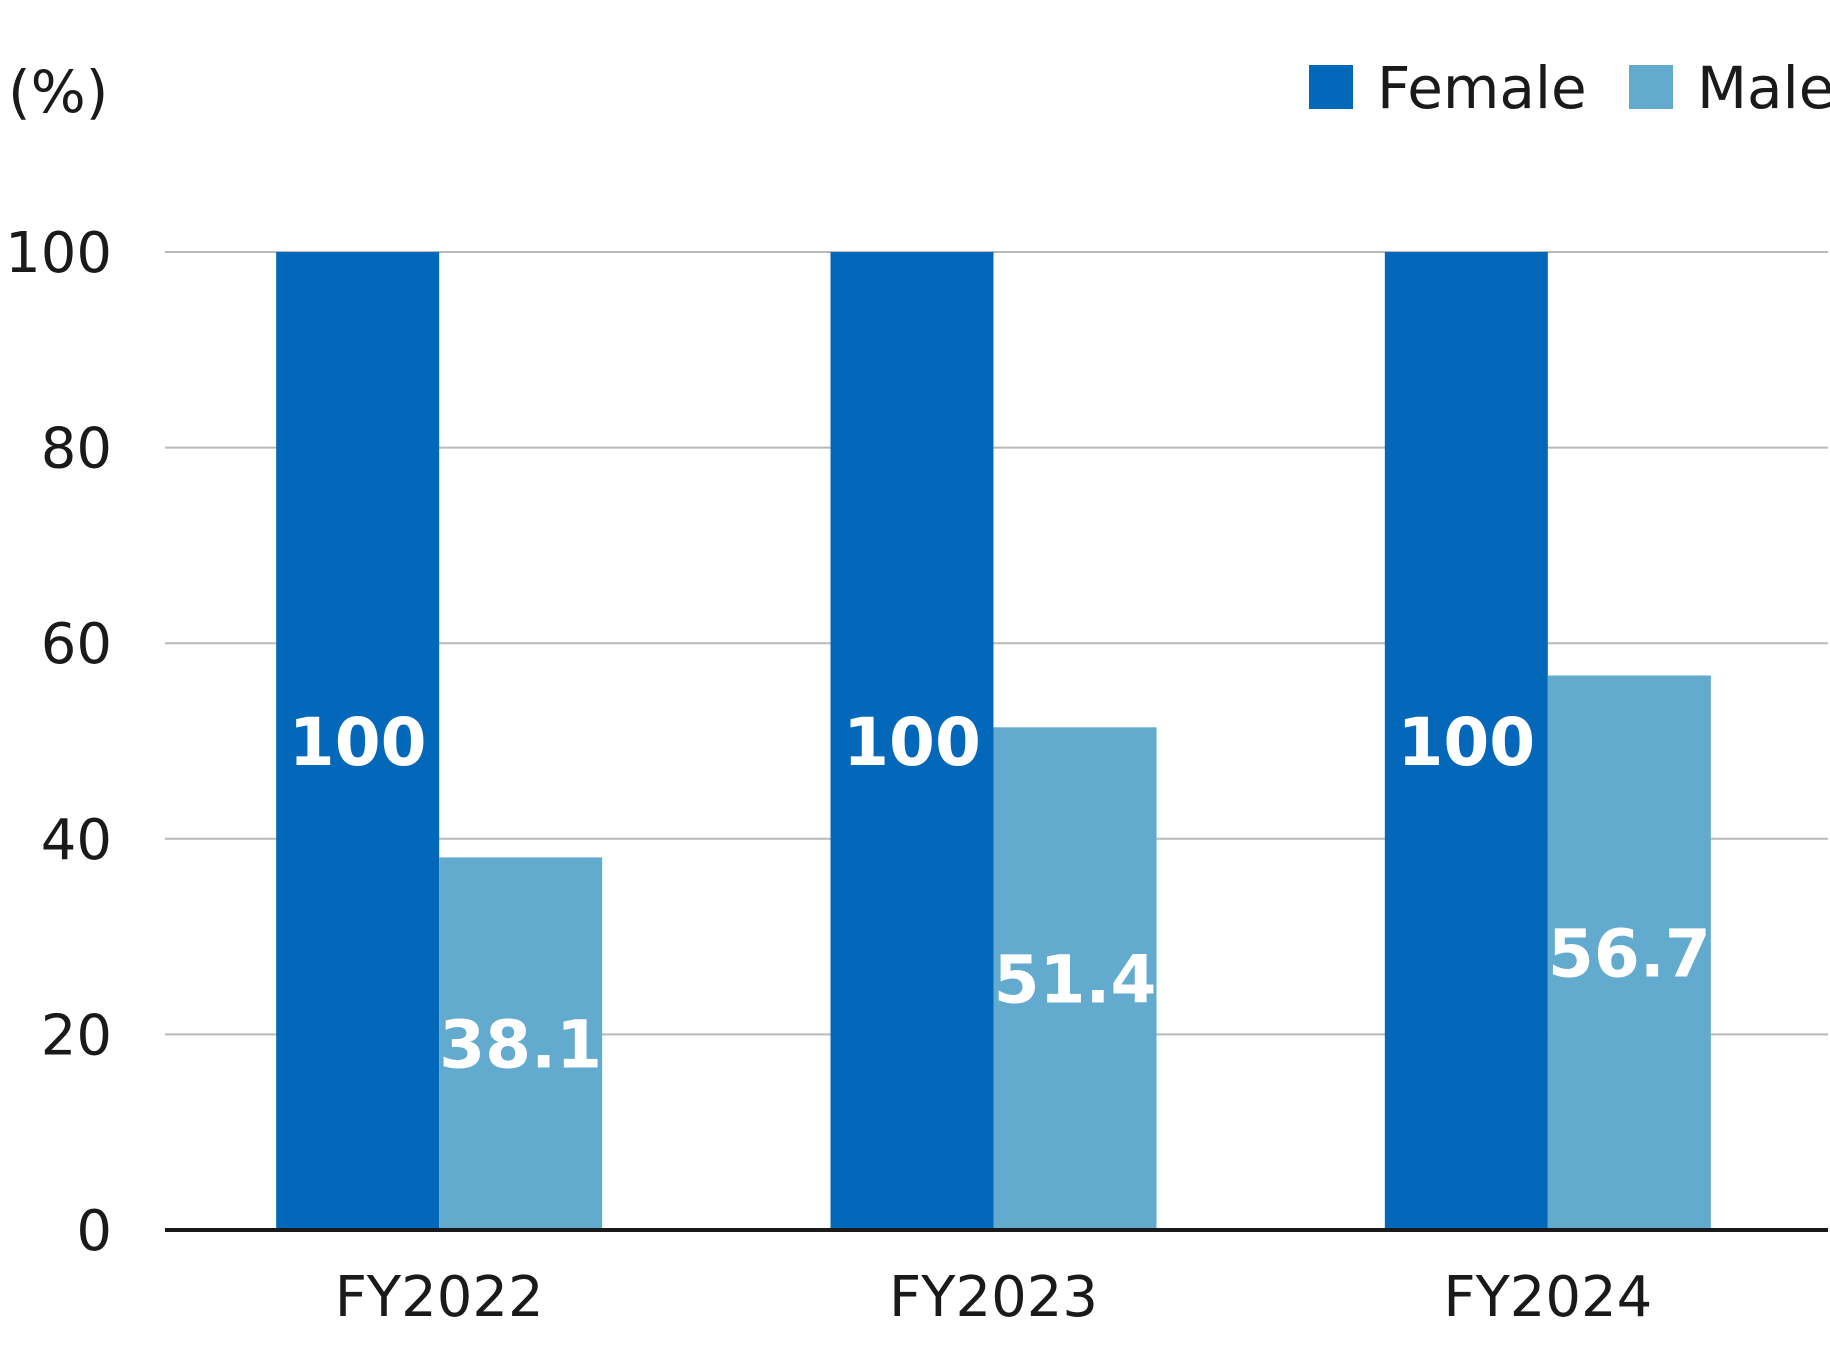 The width and height of the screenshot is (1830, 1362). I want to click on data-label-female-fy2022: 100, so click(358, 742).